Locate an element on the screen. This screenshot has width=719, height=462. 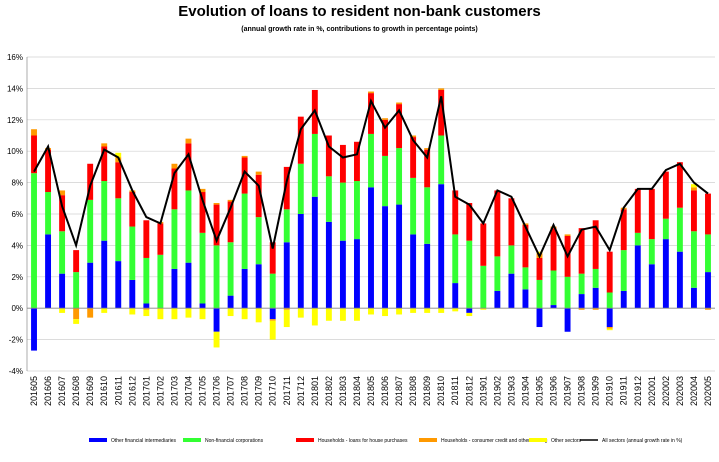
y-tick-label: -4% is located at coordinates (16, 371).